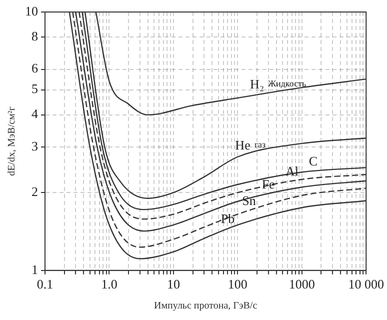 This screenshot has height=320, width=387. What do you see at coordinates (287, 83) in the screenshot?
I see `annotation: Жидкость` at bounding box center [287, 83].